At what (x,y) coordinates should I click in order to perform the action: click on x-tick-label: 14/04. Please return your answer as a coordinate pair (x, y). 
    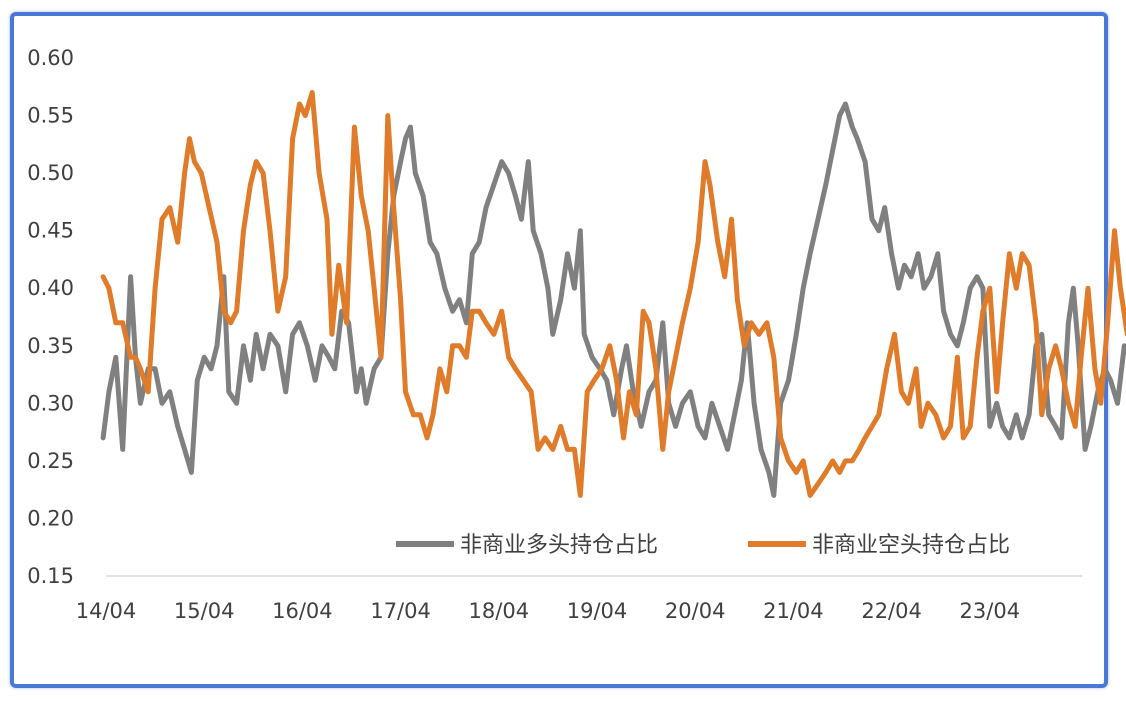
    Looking at the image, I should click on (106, 611).